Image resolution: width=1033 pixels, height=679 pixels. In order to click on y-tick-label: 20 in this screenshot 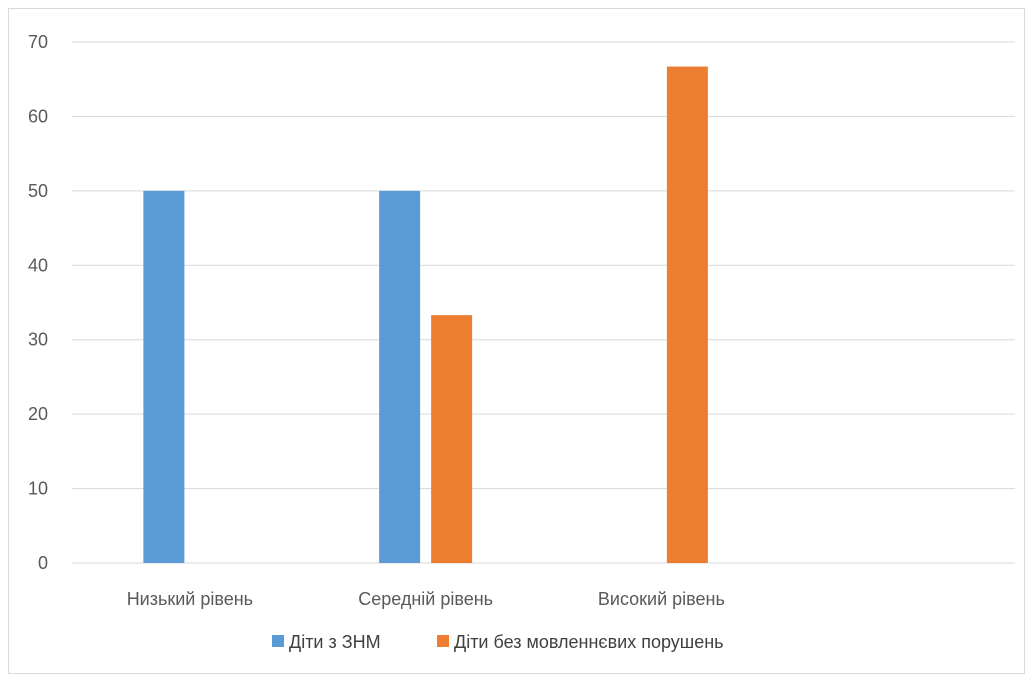, I will do `click(38, 414)`.